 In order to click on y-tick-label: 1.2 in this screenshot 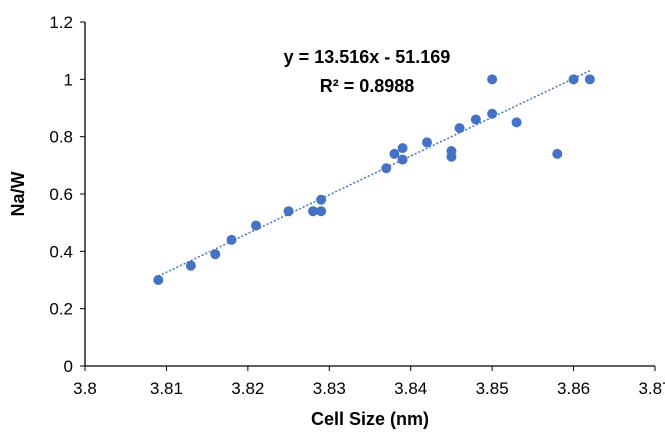, I will do `click(61, 22)`.